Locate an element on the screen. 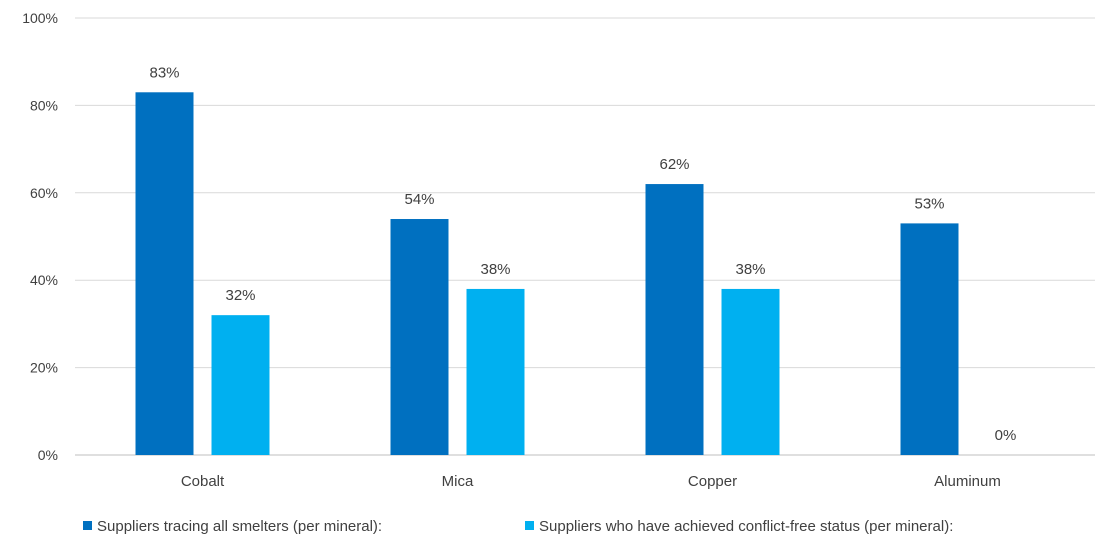  data-label-mica-series-2: 38% is located at coordinates (495, 269).